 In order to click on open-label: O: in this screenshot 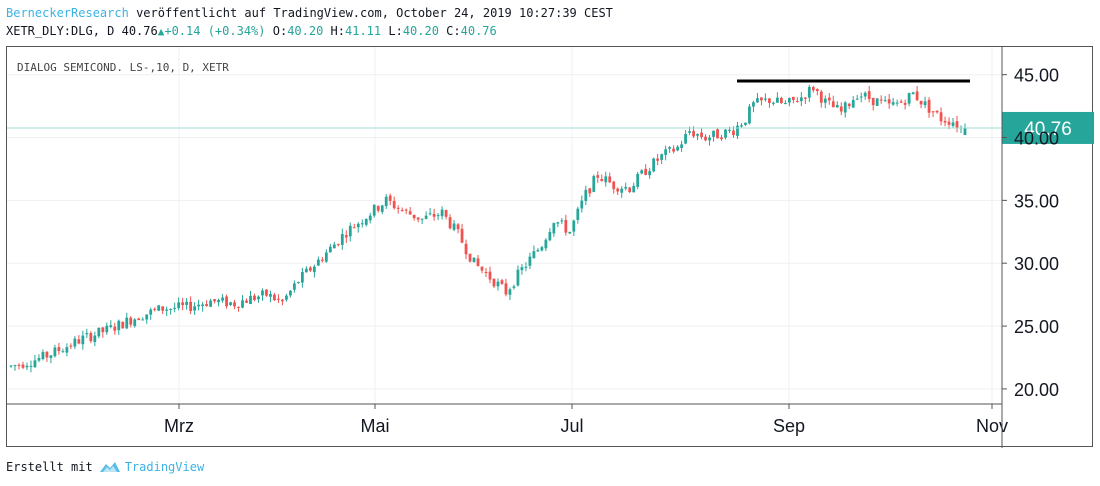, I will do `click(280, 31)`.